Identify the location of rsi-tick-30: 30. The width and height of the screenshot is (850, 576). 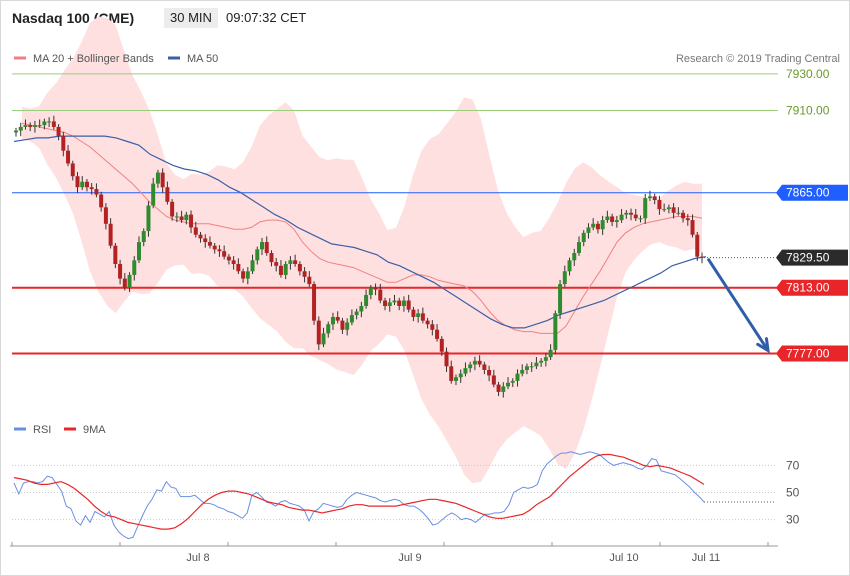
(793, 520).